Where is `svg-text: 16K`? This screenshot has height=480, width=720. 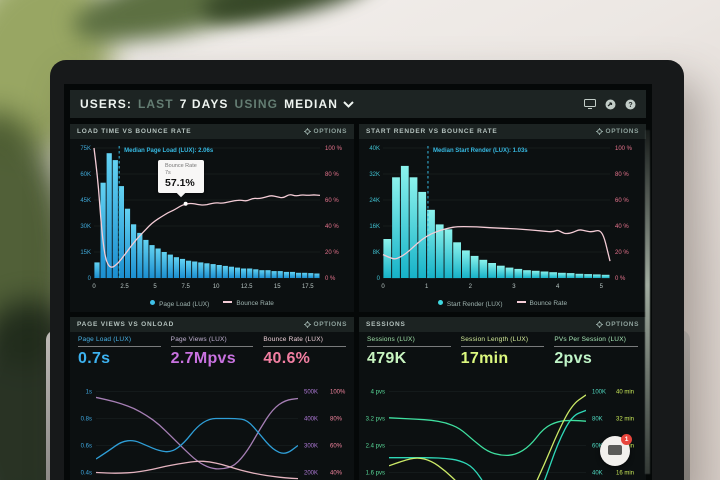 svg-text: 16K is located at coordinates (374, 227).